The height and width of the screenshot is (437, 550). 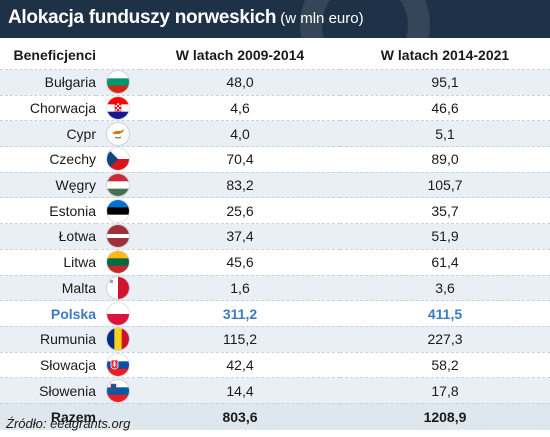 What do you see at coordinates (48, 55) in the screenshot?
I see `column-header-beneficiaries: Beneficjenci` at bounding box center [48, 55].